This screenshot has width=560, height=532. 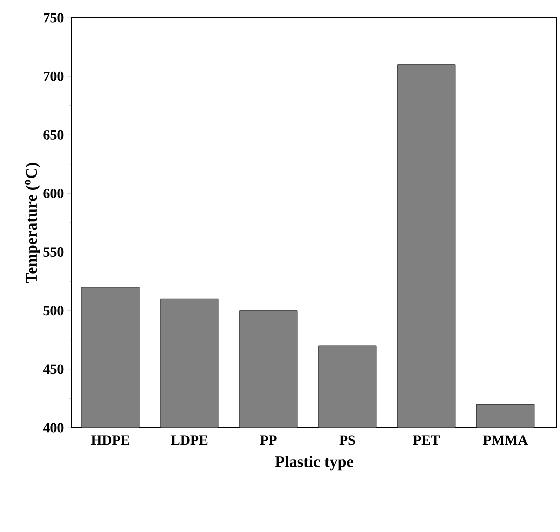 I want to click on x-tick-label: LDPE, so click(x=189, y=440).